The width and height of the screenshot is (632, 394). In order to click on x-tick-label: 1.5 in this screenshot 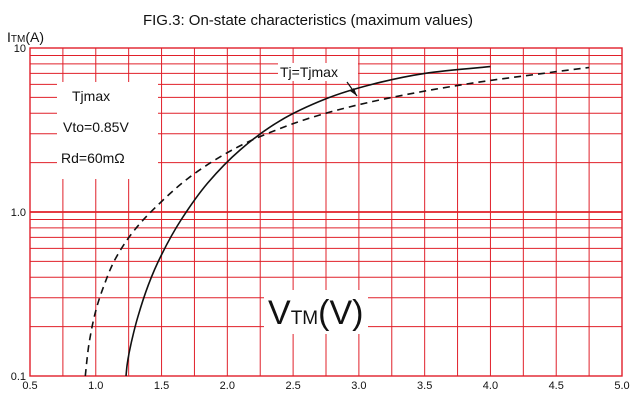, I will do `click(161, 386)`.